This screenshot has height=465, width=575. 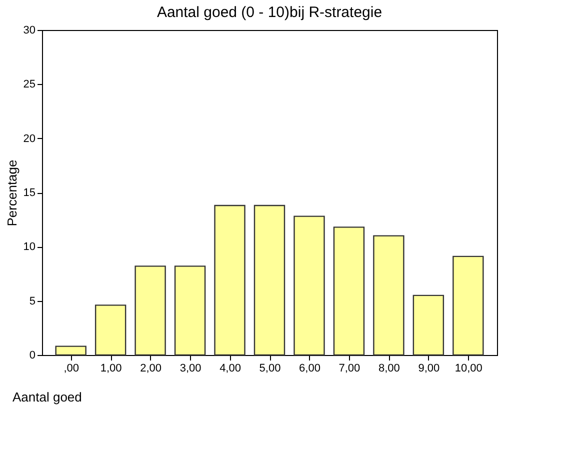 What do you see at coordinates (29, 84) in the screenshot?
I see `y-tick-label: 25` at bounding box center [29, 84].